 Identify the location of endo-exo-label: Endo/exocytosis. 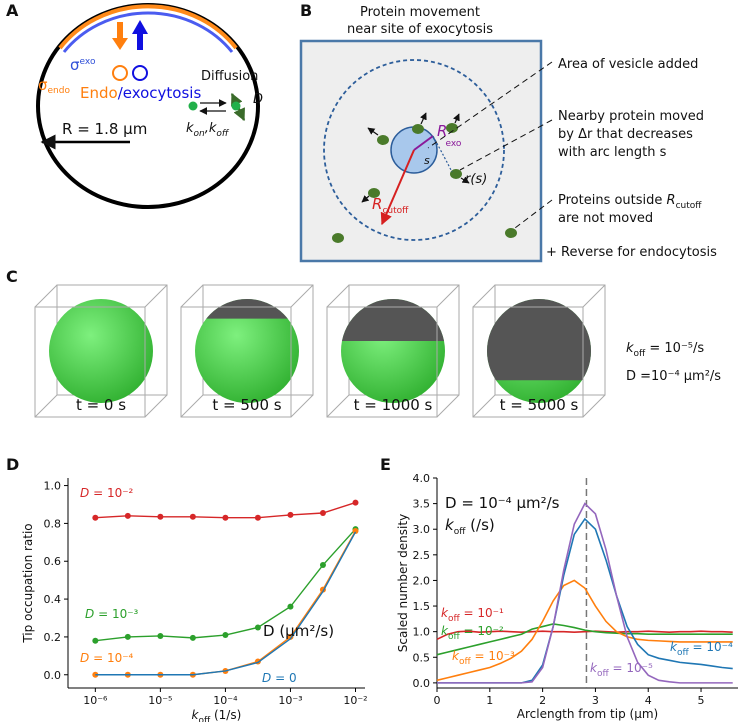
(140, 93).